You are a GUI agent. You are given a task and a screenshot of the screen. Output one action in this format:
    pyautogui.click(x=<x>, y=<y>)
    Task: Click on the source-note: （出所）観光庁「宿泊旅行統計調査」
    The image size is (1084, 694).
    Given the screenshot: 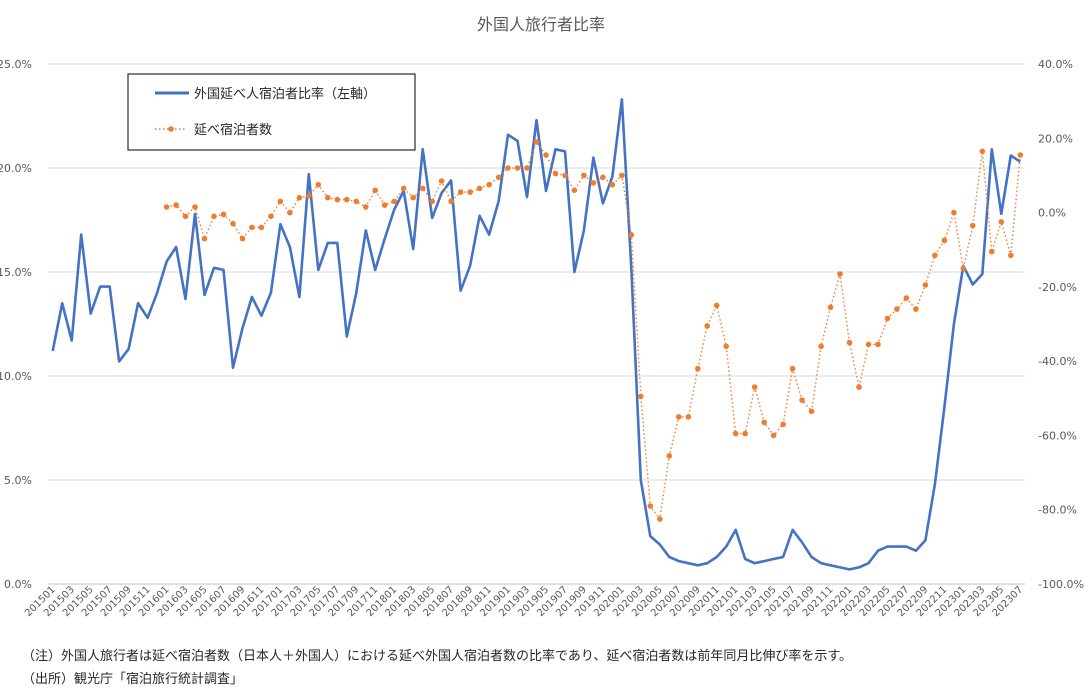 What is the action you would take?
    pyautogui.click(x=133, y=679)
    